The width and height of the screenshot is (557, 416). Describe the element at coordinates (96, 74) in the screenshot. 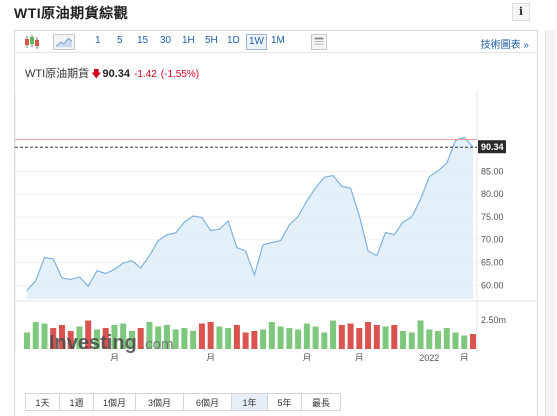

I see `down-arrow-icon: 🡇` at that location.